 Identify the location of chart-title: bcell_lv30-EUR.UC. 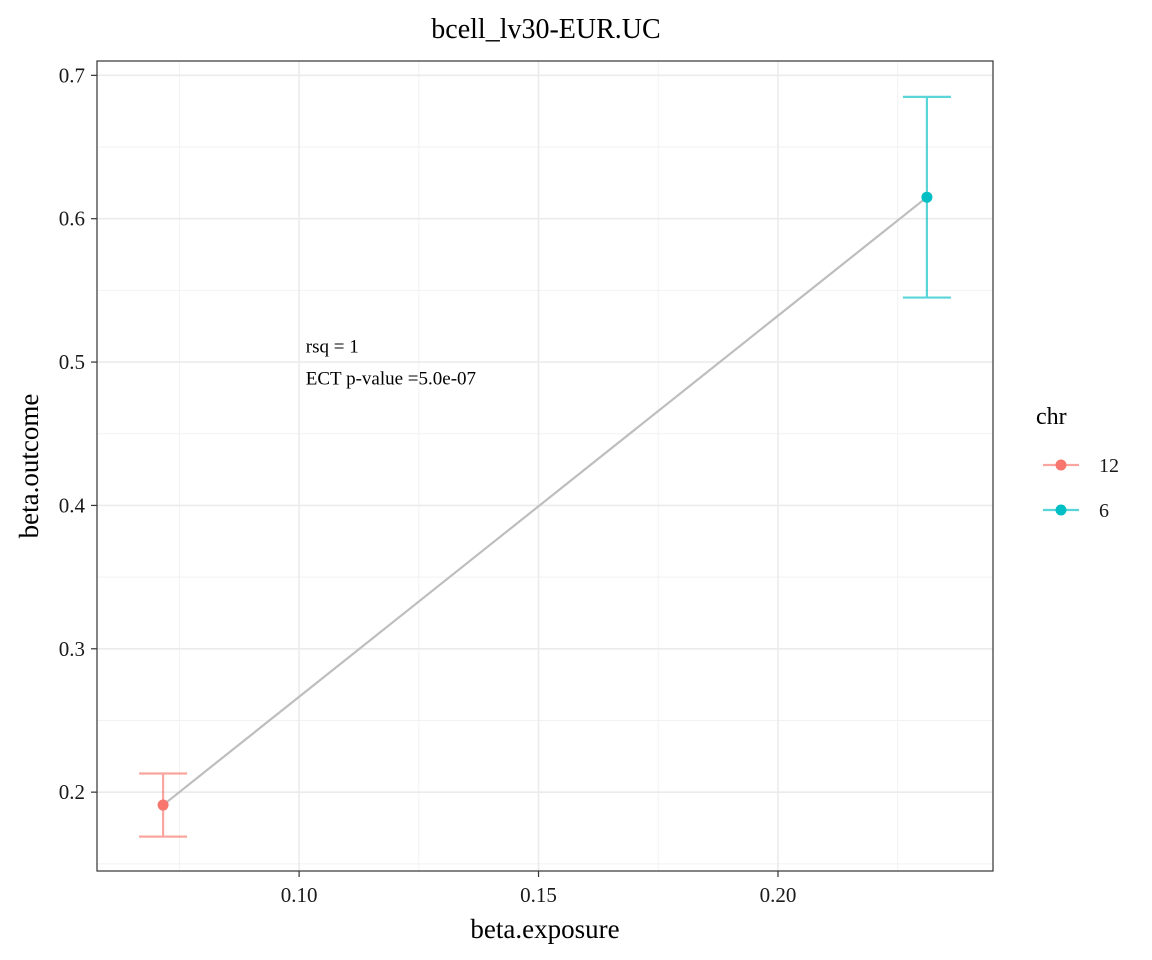
(545, 29).